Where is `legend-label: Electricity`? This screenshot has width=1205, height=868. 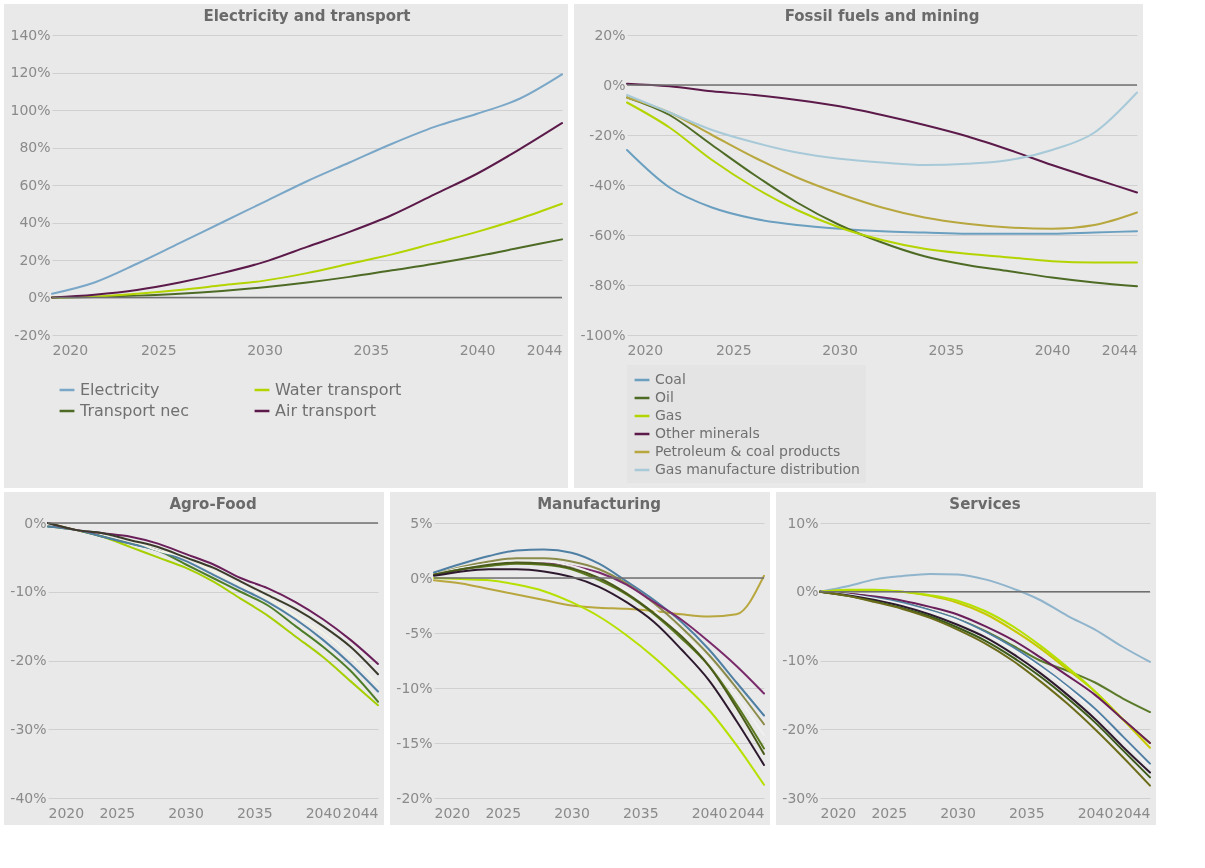 legend-label: Electricity is located at coordinates (120, 389).